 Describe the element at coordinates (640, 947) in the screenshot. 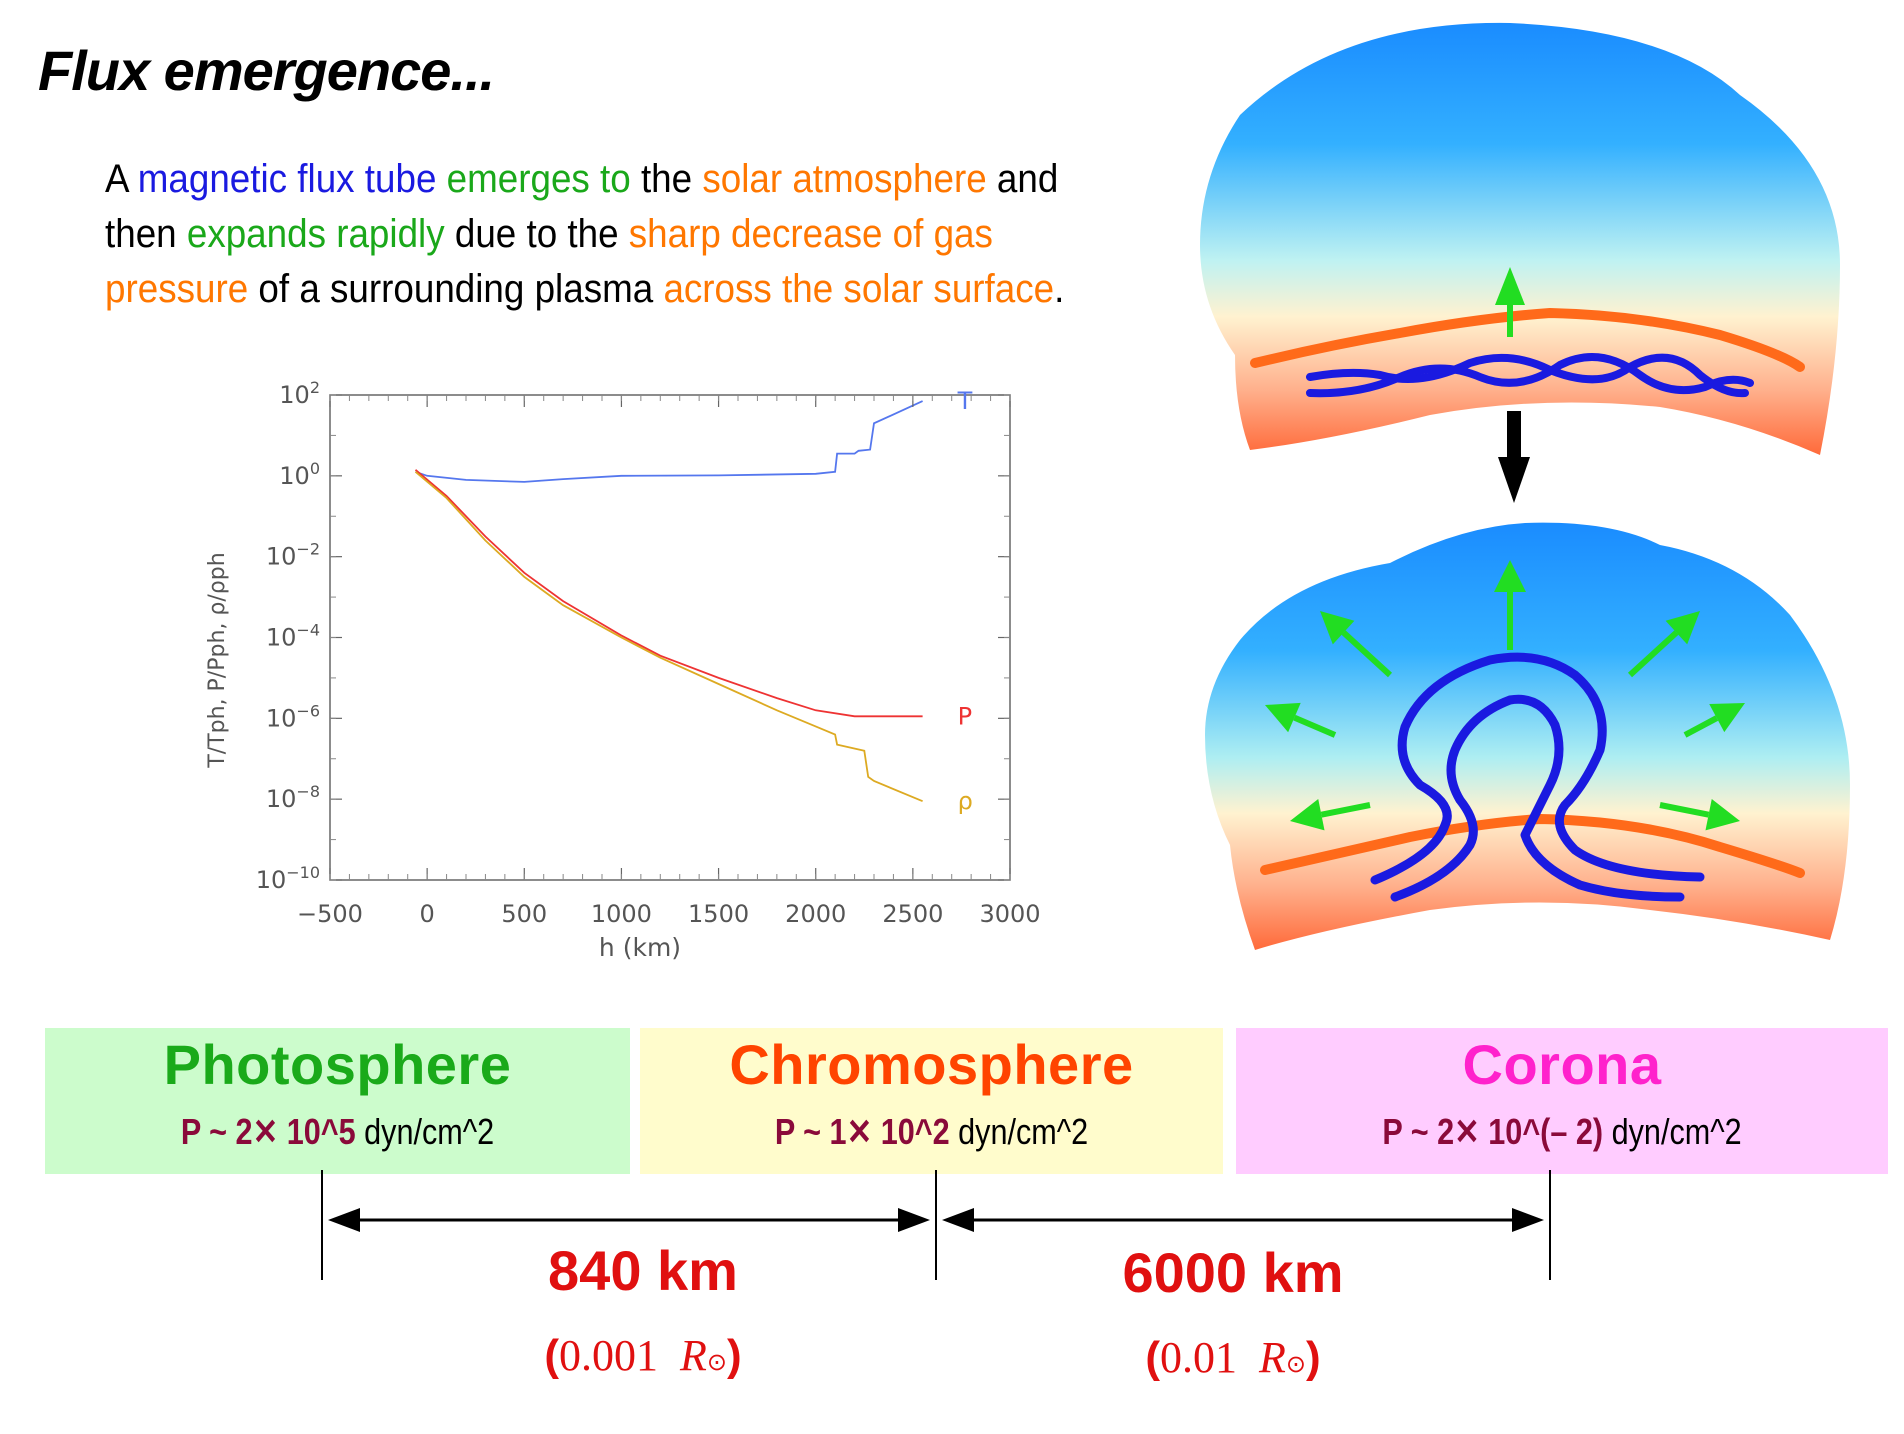

I see `x-axis-label: h (km)` at that location.